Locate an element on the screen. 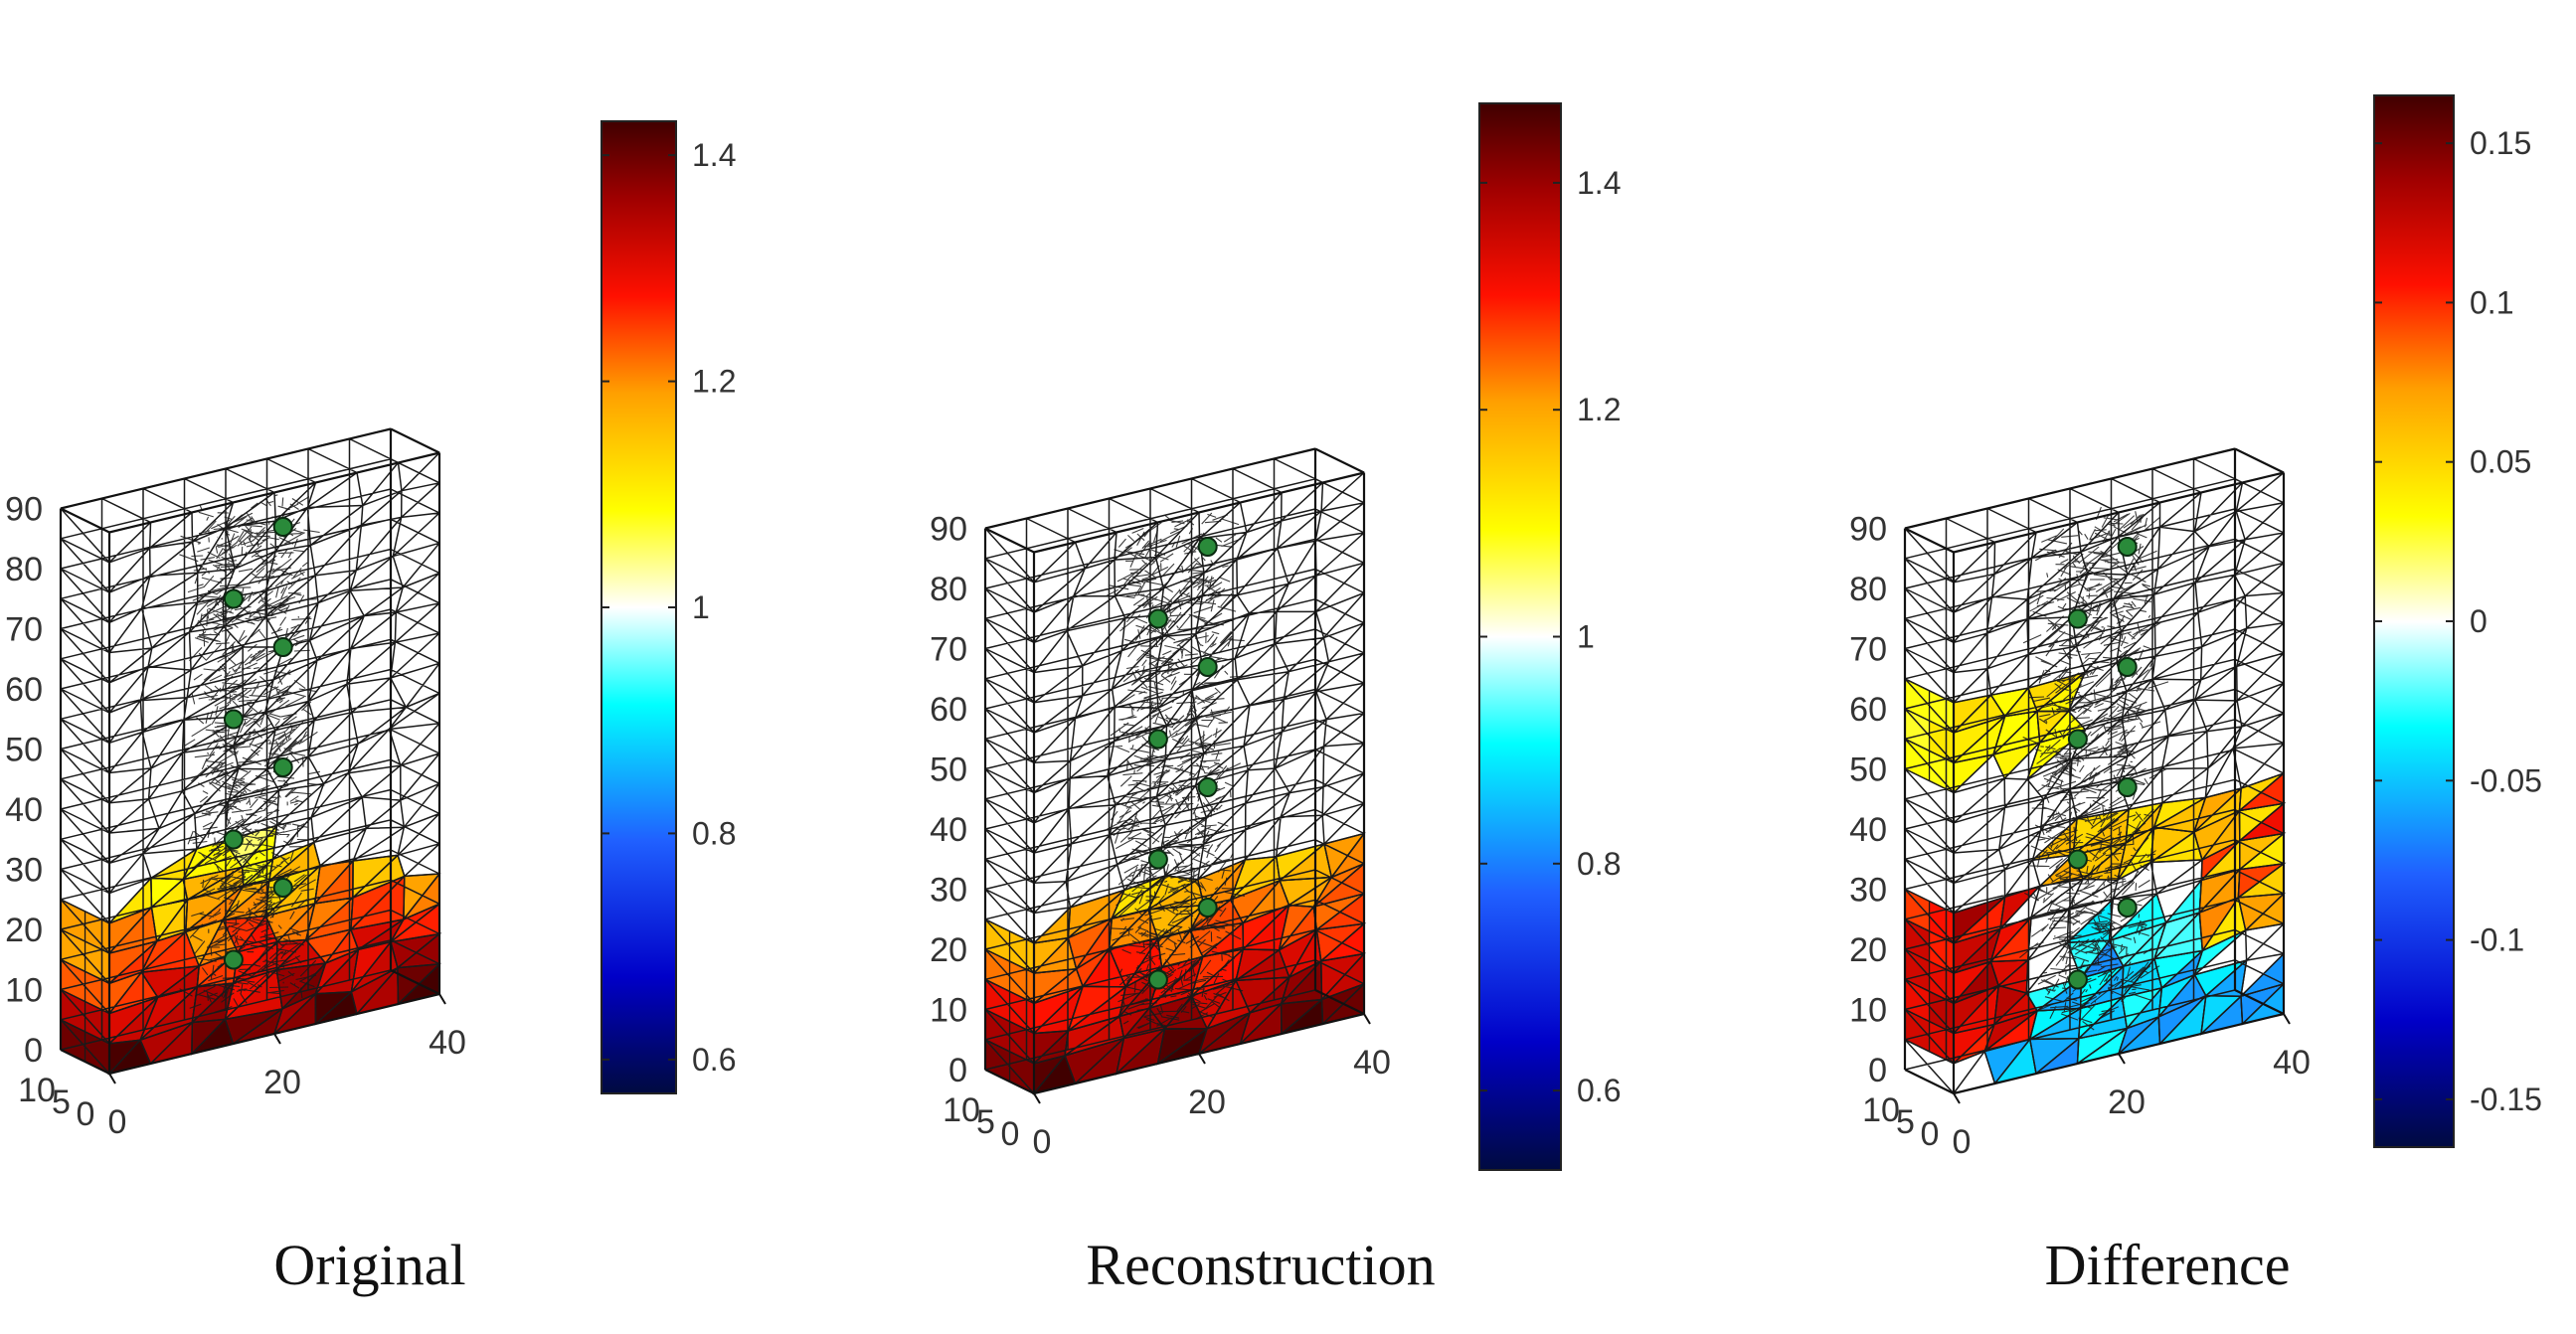  colorbar-tick-label: 0.15 is located at coordinates (2500, 143).